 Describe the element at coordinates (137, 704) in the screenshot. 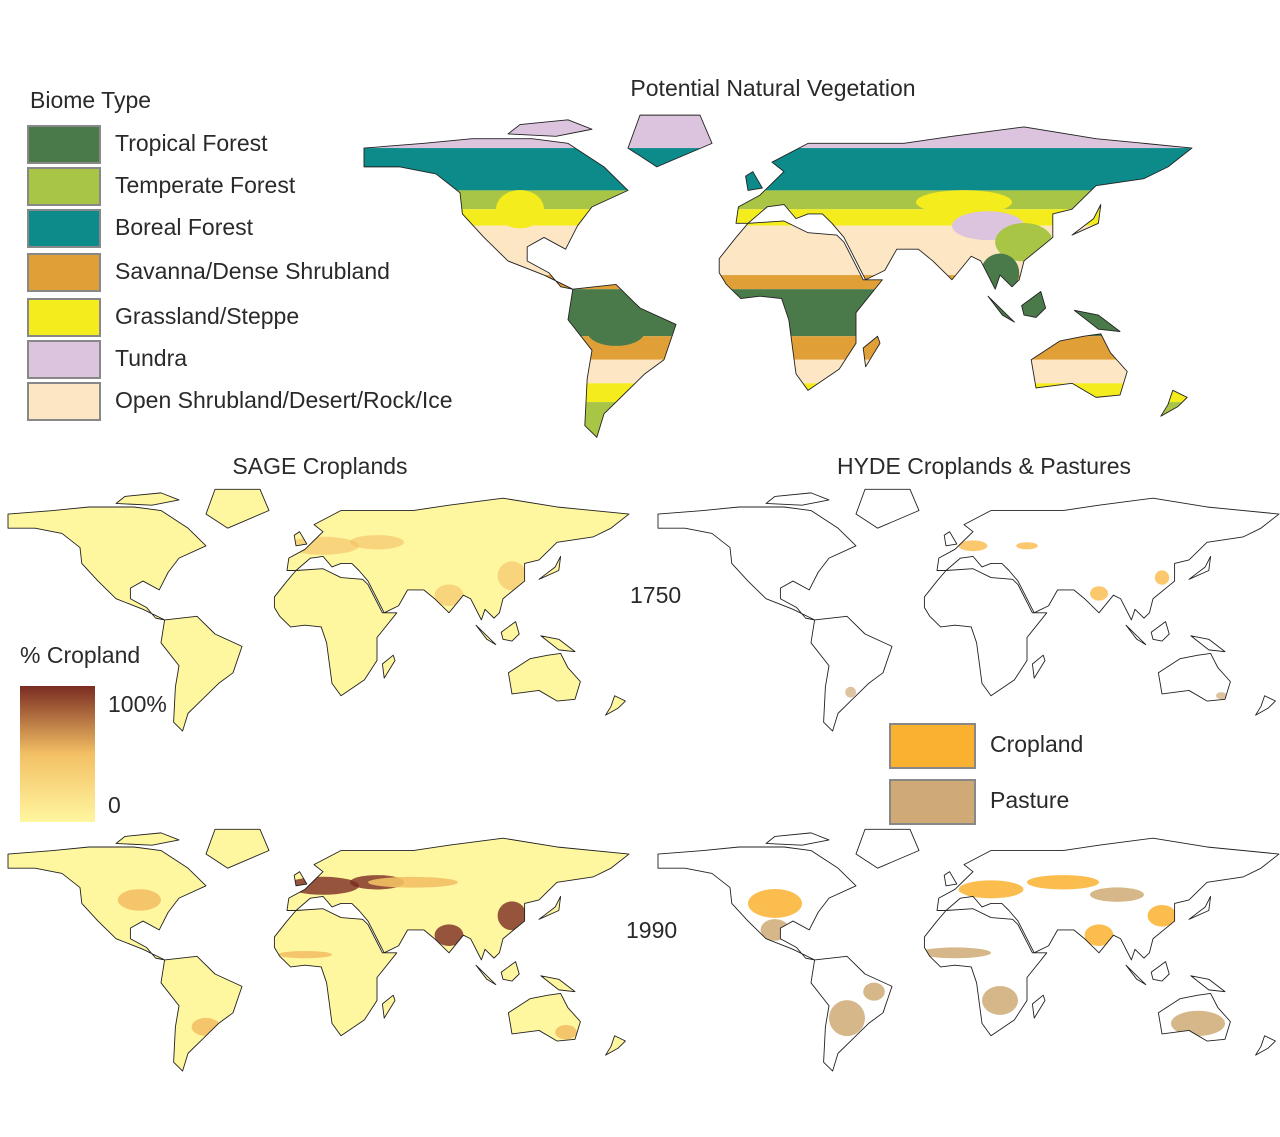

I see `colorbar-label: 100%` at that location.